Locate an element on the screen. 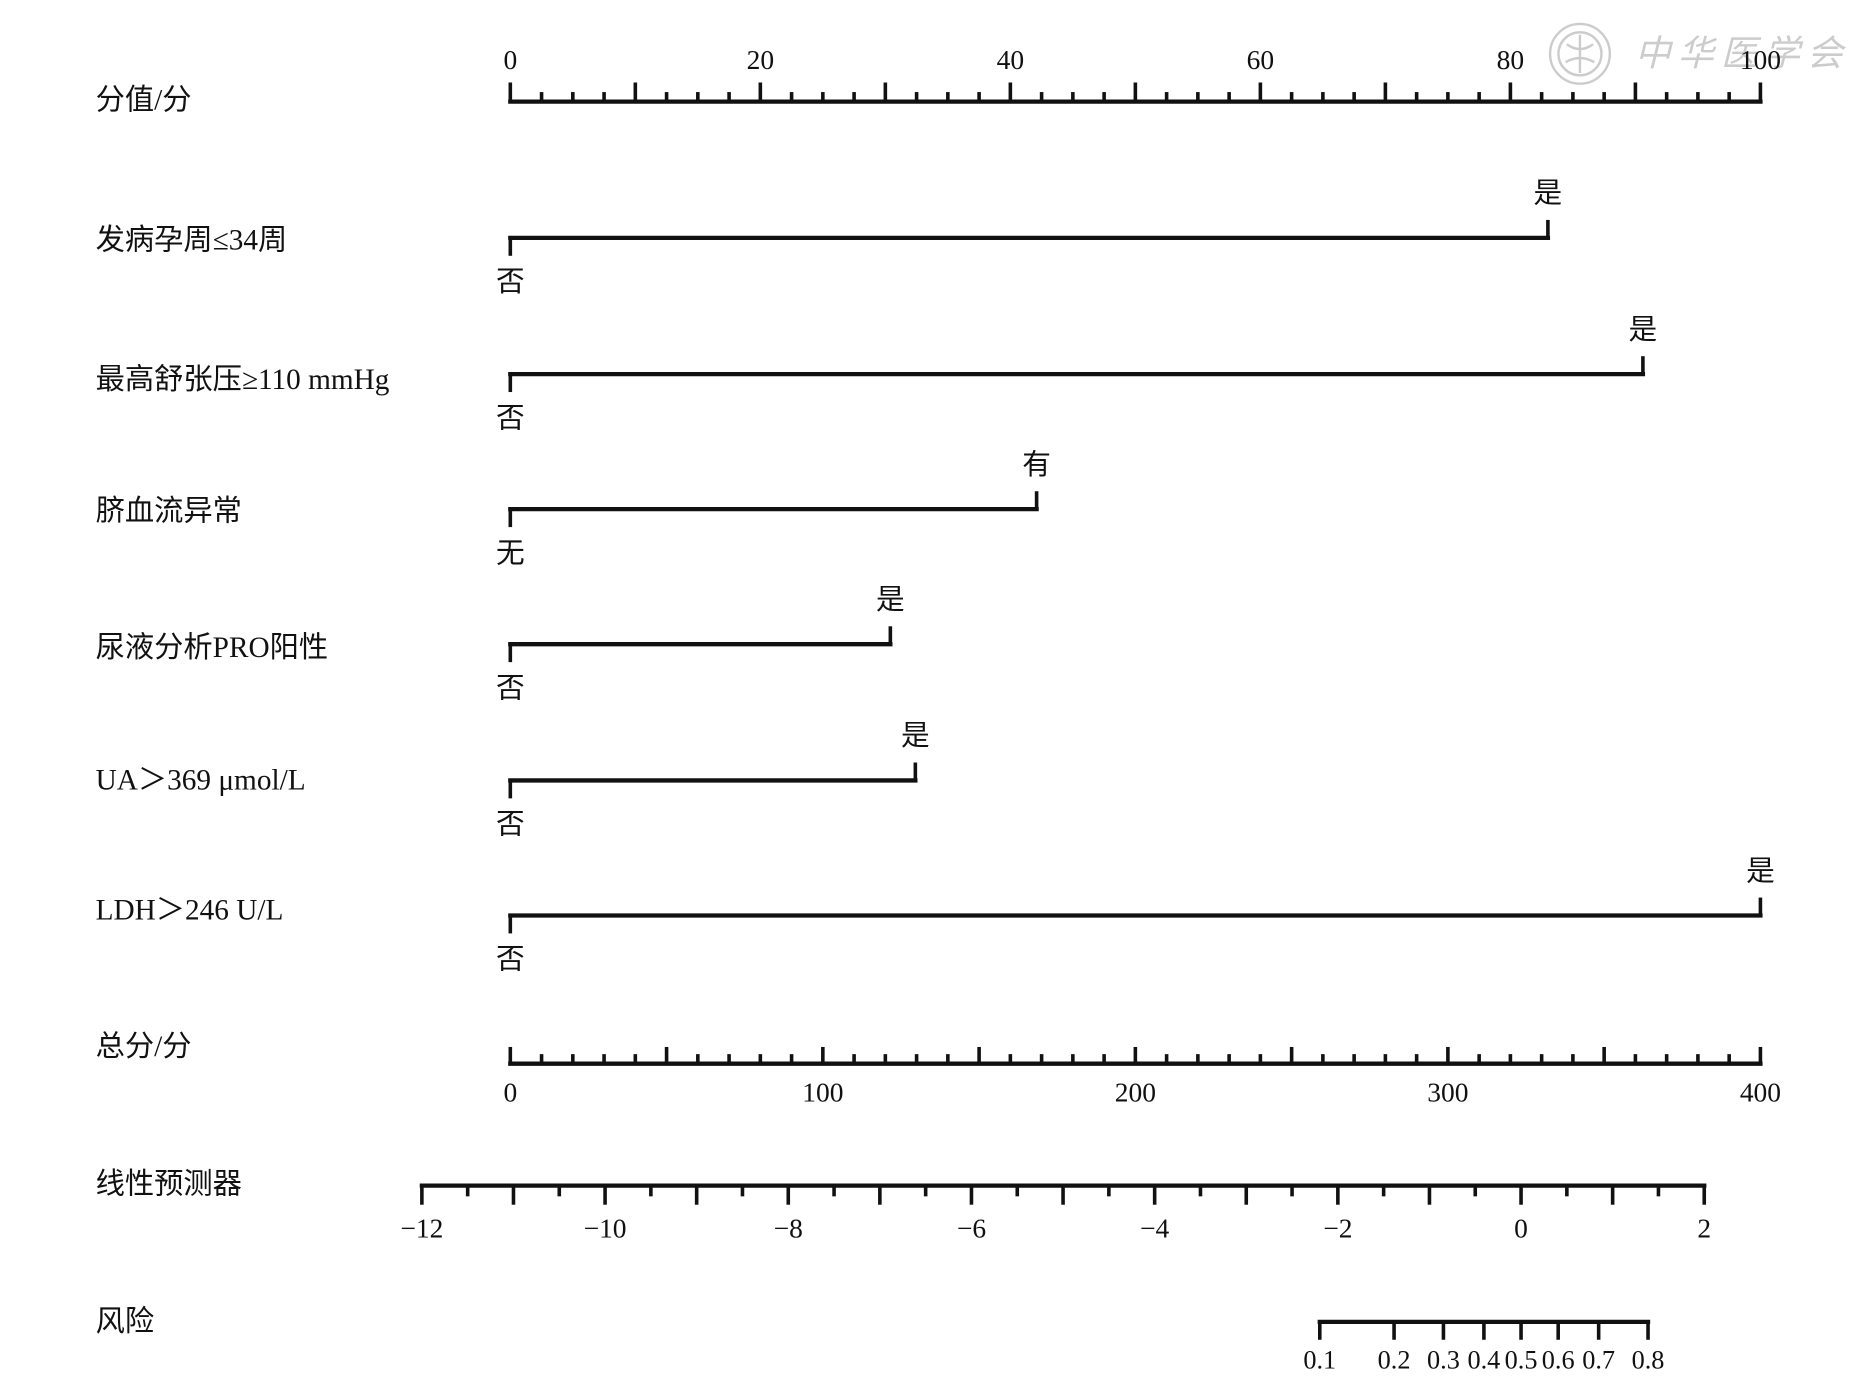 This screenshot has width=1862, height=1390. predictor-row: LDH＞246 U/L 否 是 is located at coordinates (935, 915).